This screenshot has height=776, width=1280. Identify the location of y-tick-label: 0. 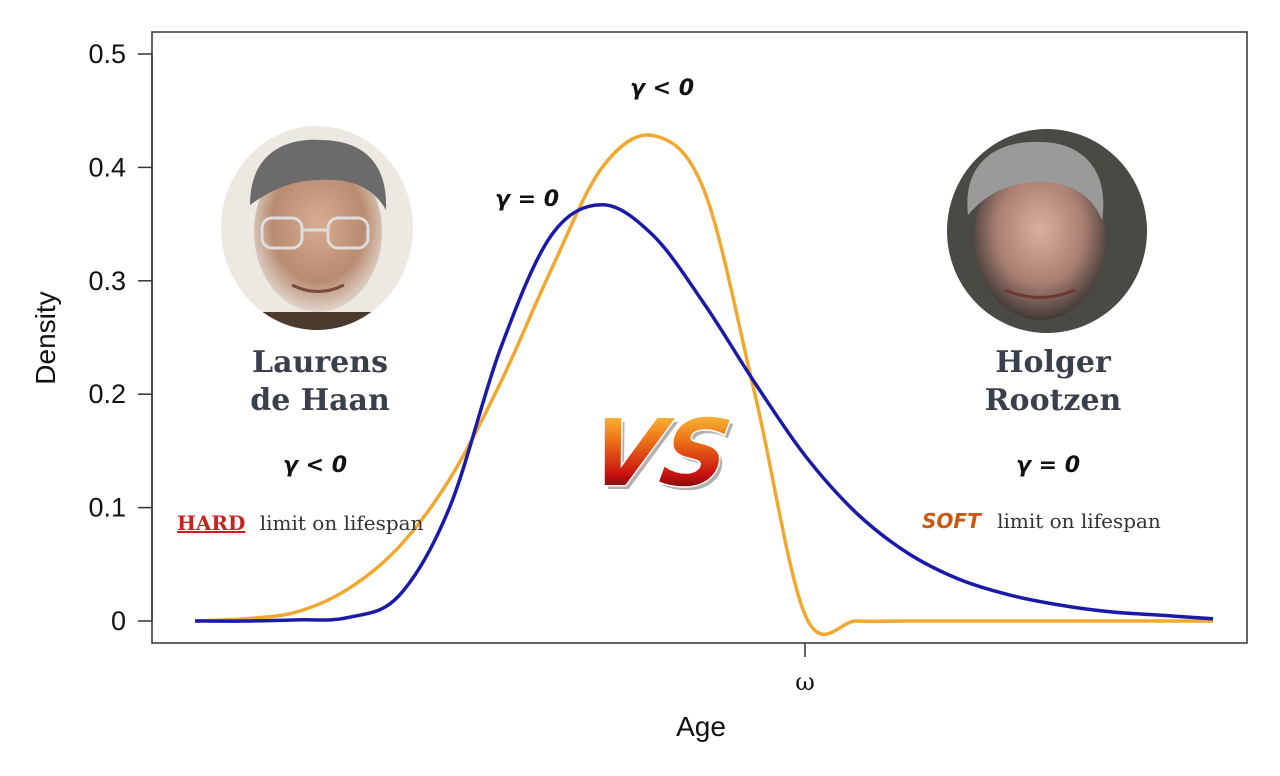
(118, 621).